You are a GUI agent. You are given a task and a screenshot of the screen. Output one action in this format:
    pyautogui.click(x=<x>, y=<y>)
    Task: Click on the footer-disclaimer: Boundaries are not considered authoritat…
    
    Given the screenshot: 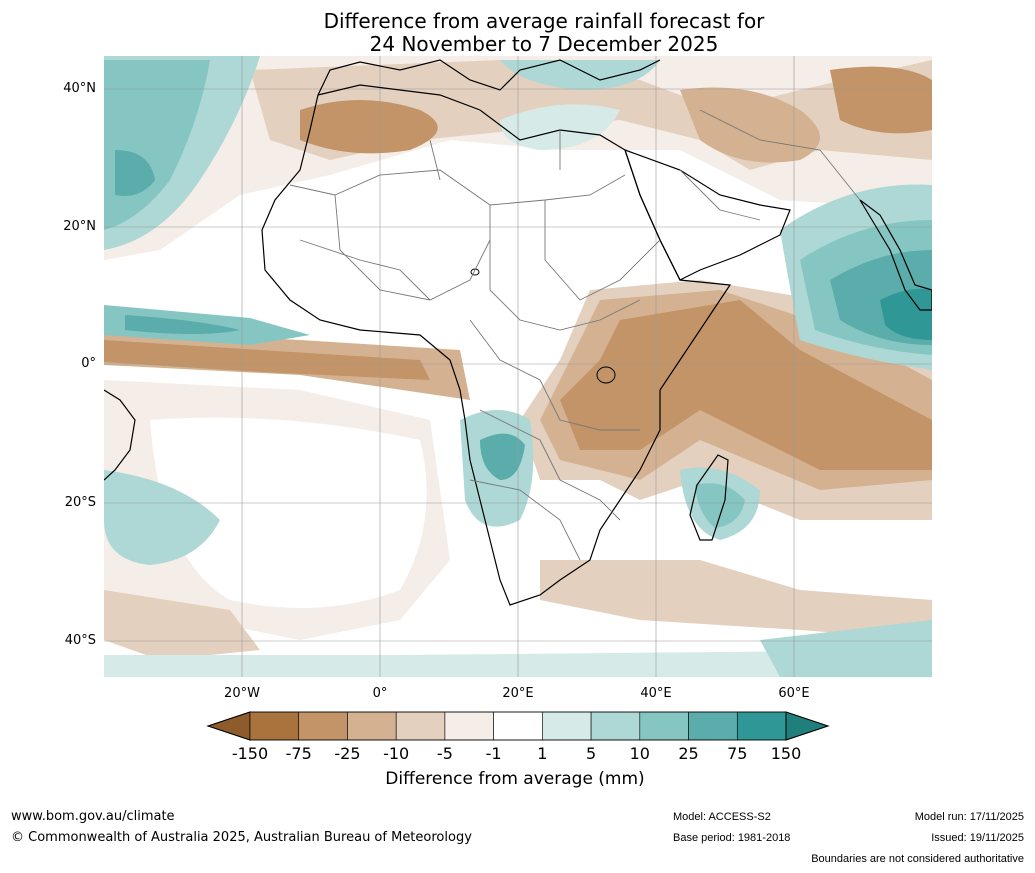 What is the action you would take?
    pyautogui.click(x=917, y=859)
    